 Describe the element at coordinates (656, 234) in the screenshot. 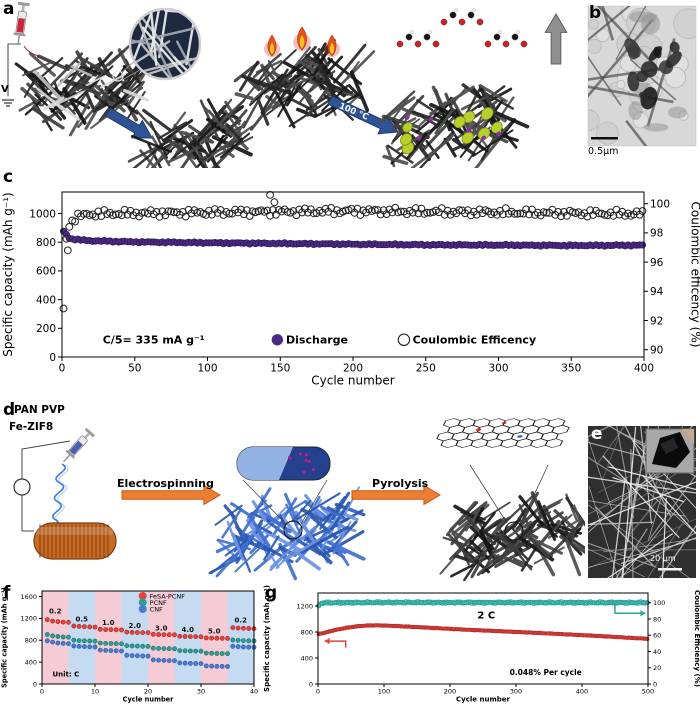

I see `svg-text: 98` at that location.